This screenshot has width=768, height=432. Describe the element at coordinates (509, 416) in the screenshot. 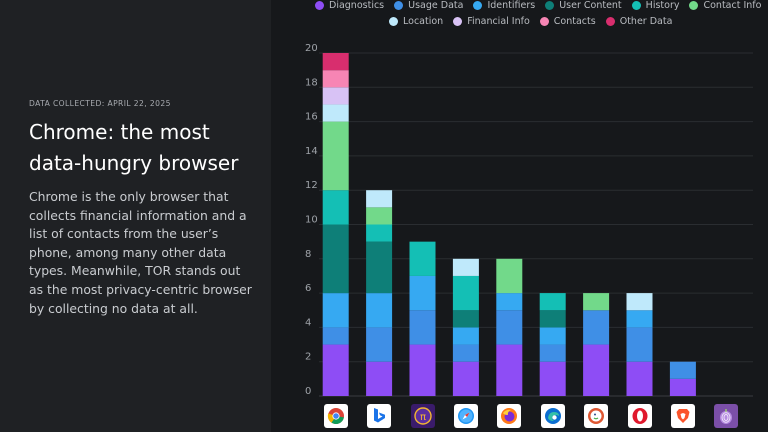

I see `firefox-icon` at that location.